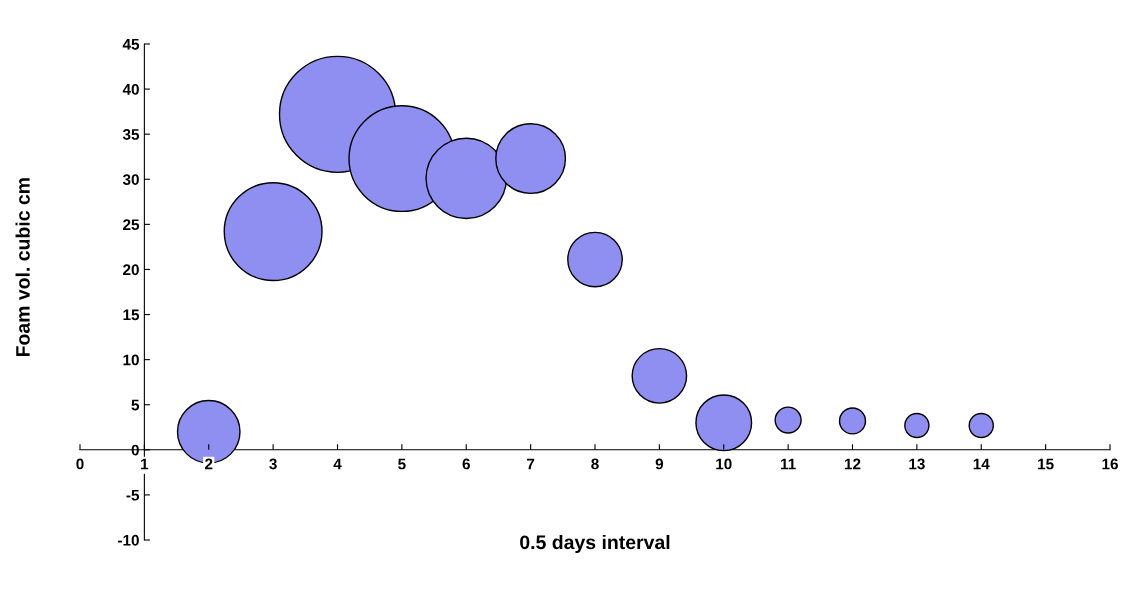 Image resolution: width=1130 pixels, height=608 pixels. I want to click on x-tick-label: 0, so click(80, 464).